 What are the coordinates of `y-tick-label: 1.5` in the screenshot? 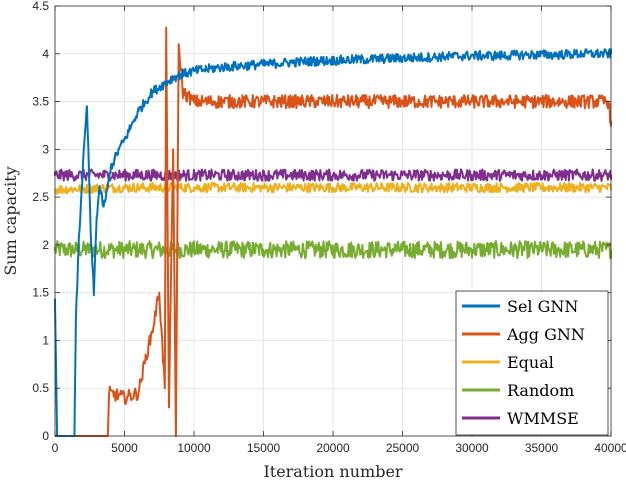 It's located at (40, 293).